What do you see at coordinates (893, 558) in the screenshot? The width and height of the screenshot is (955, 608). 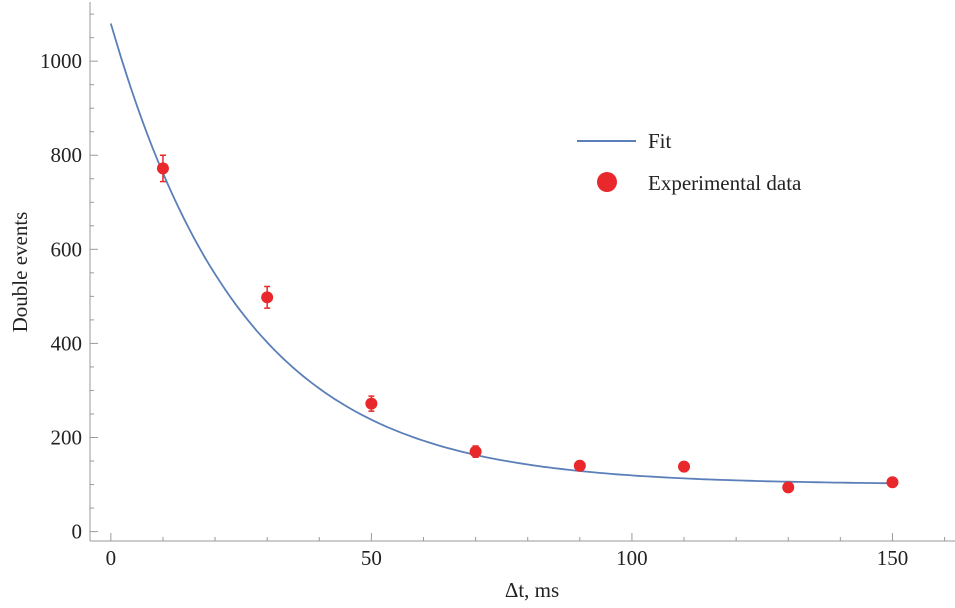 I see `x-tick-label: 150` at bounding box center [893, 558].